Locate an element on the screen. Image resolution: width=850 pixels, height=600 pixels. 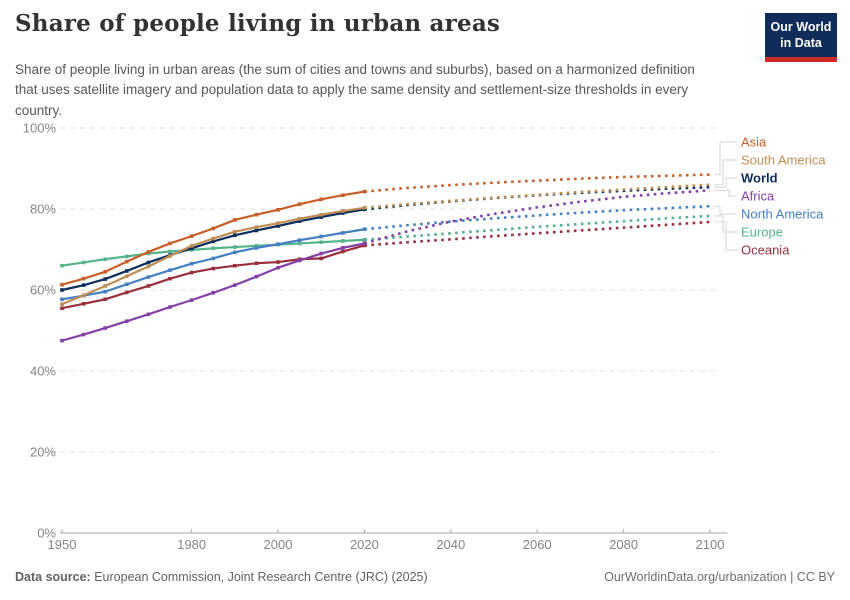
series-marker-asia-1960 is located at coordinates (105, 271).